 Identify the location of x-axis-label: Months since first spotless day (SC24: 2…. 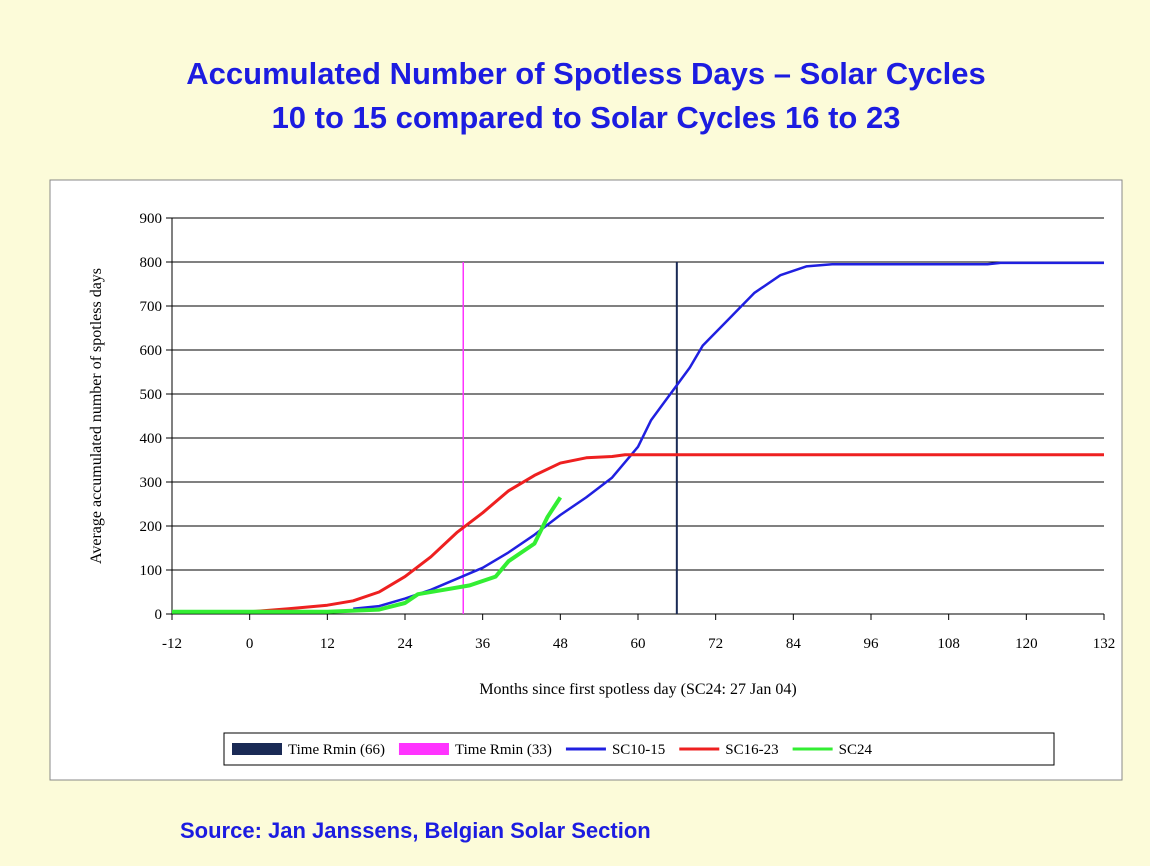
(637, 689).